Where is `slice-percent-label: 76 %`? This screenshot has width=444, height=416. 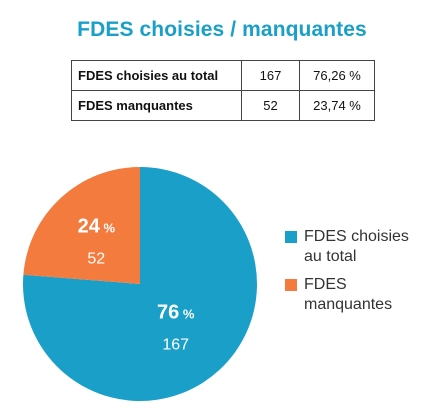
slice-percent-label: 76 % is located at coordinates (176, 313).